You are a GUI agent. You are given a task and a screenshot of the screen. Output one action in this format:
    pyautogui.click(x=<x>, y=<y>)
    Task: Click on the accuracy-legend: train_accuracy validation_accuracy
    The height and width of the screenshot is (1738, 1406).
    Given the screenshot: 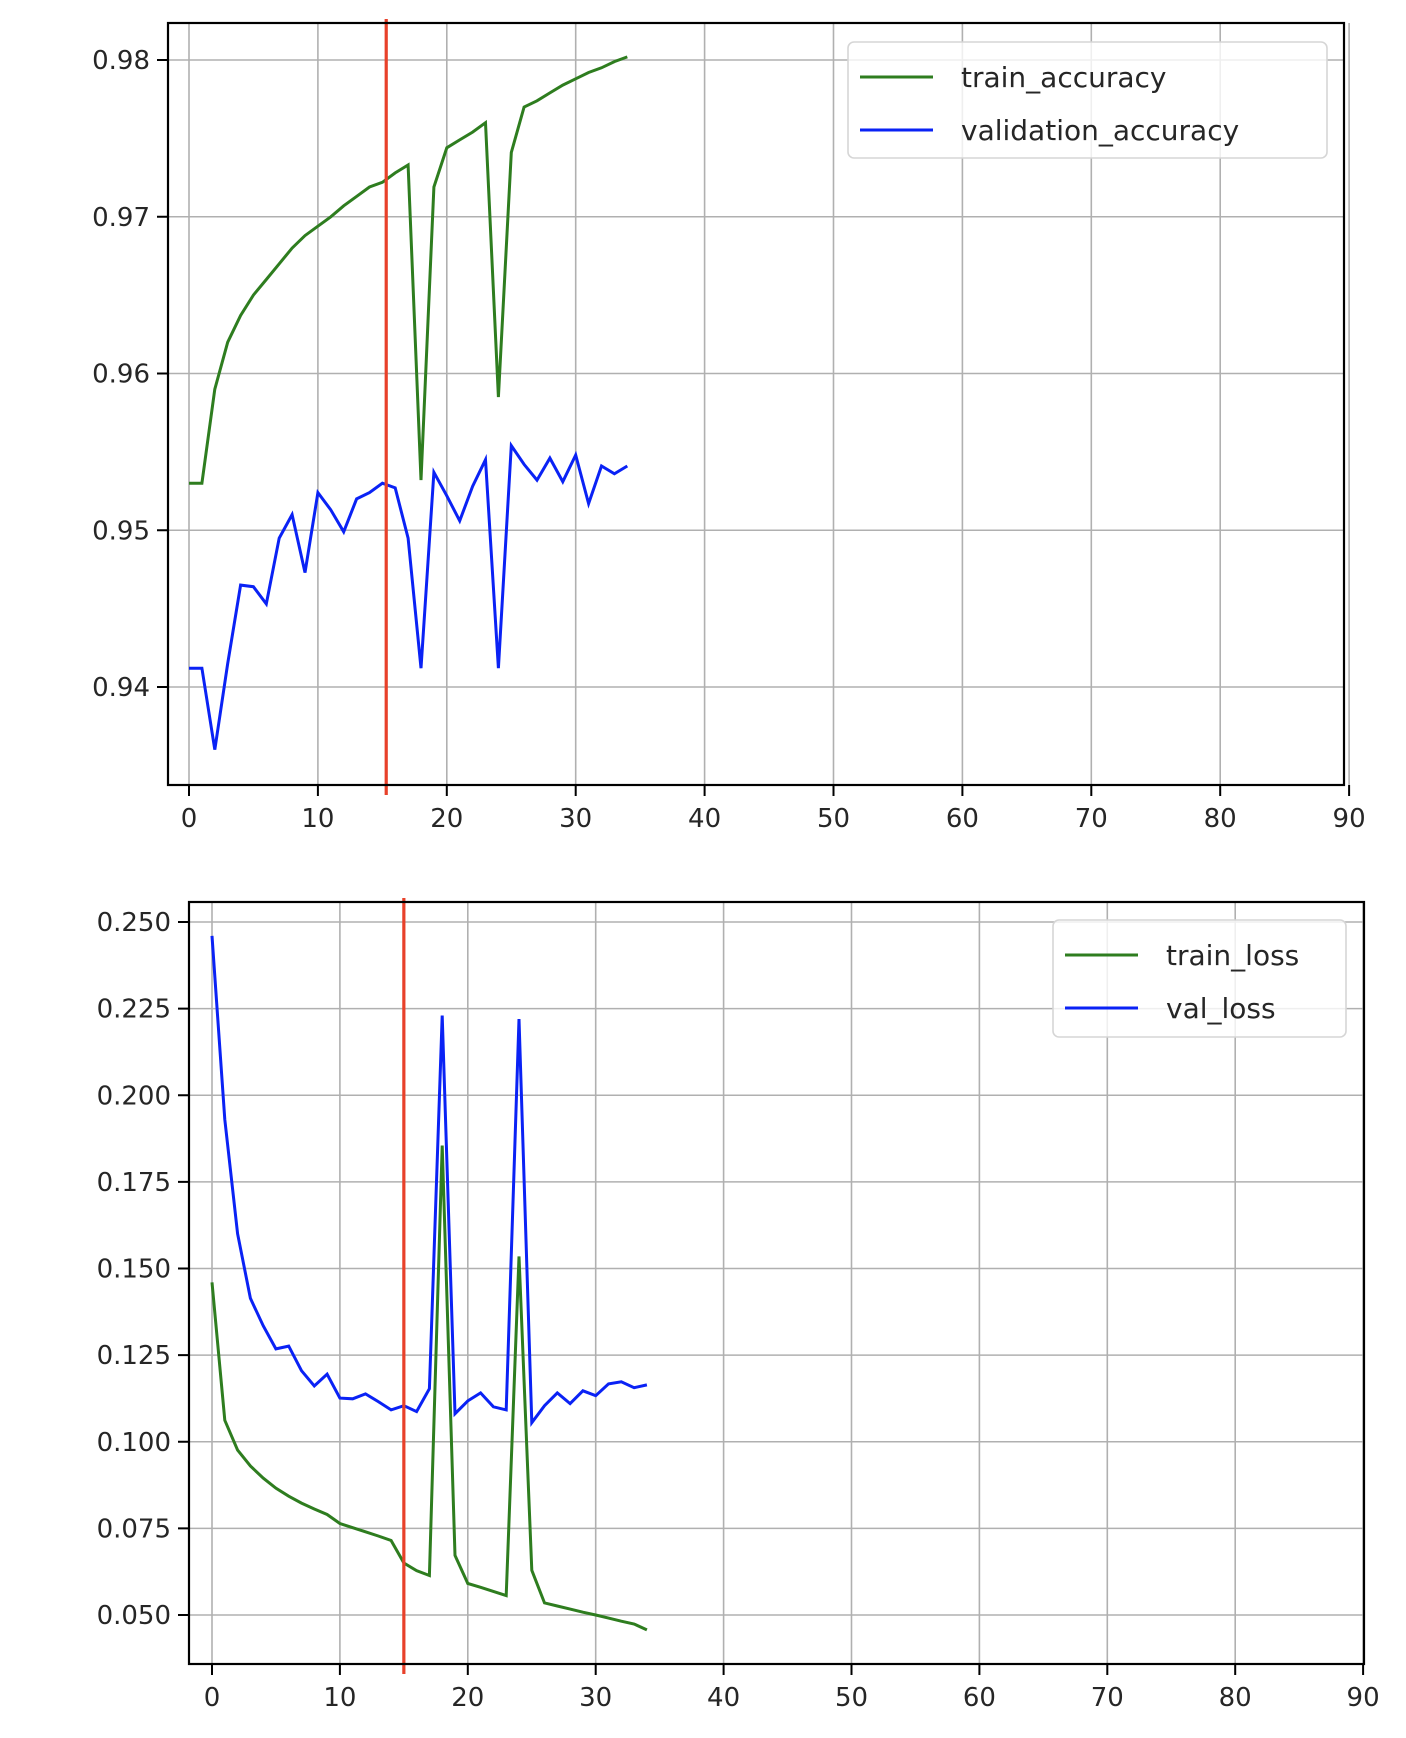 What is the action you would take?
    pyautogui.click(x=1087, y=100)
    